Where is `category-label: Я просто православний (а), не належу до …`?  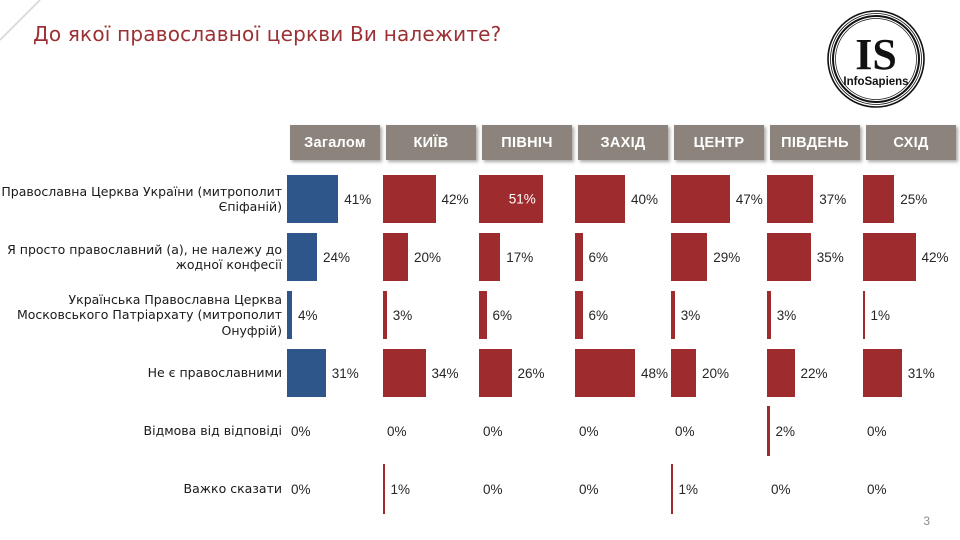
category-label: Я просто православний (а), не належу до … is located at coordinates (144, 256).